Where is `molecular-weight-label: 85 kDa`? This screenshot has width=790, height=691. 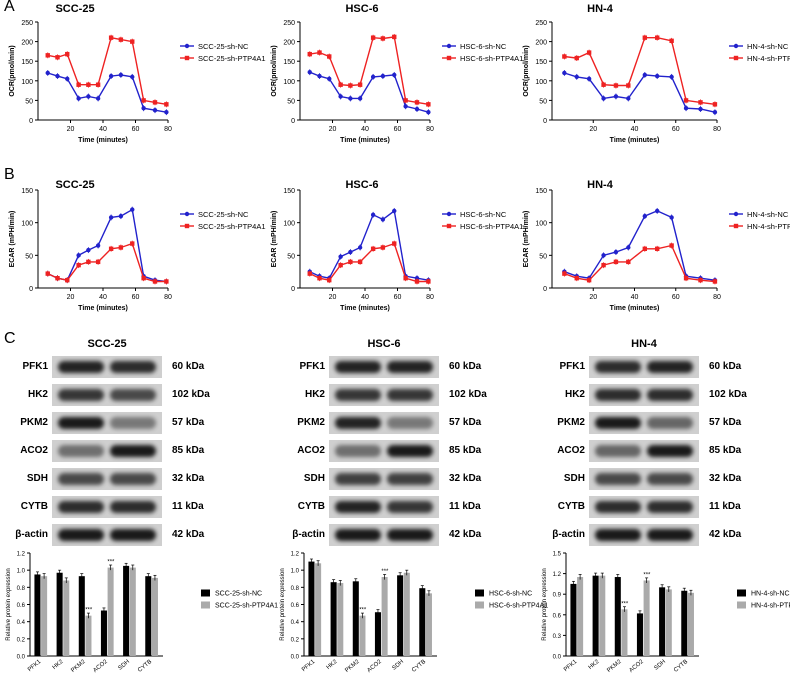 molecular-weight-label: 85 kDa is located at coordinates (465, 450).